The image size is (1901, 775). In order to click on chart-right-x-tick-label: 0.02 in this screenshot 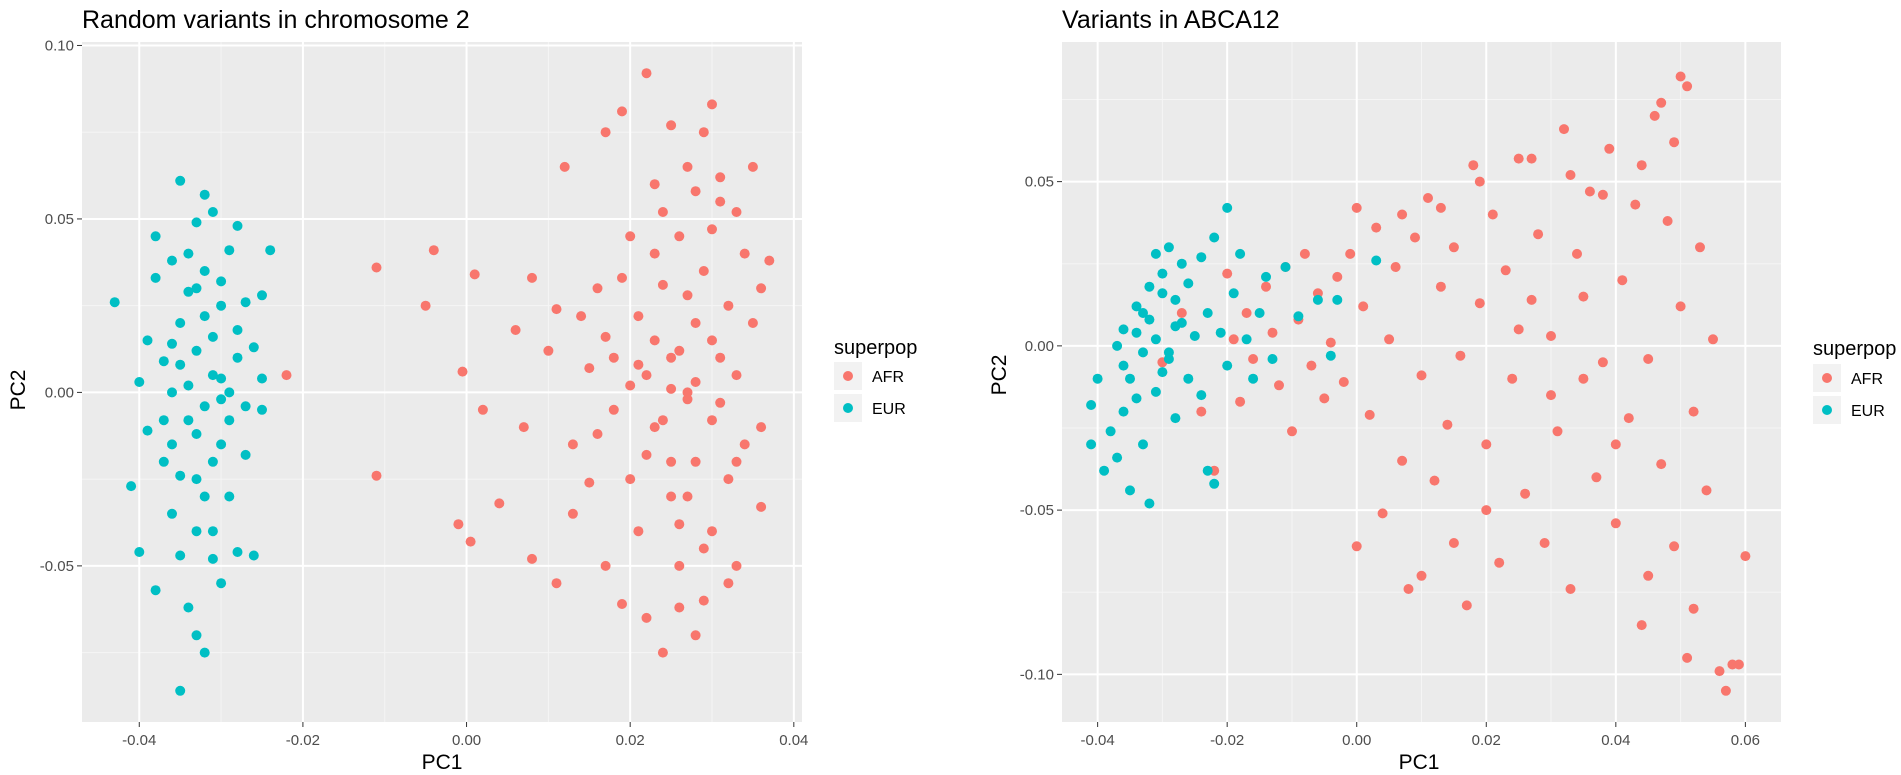, I will do `click(1486, 740)`.